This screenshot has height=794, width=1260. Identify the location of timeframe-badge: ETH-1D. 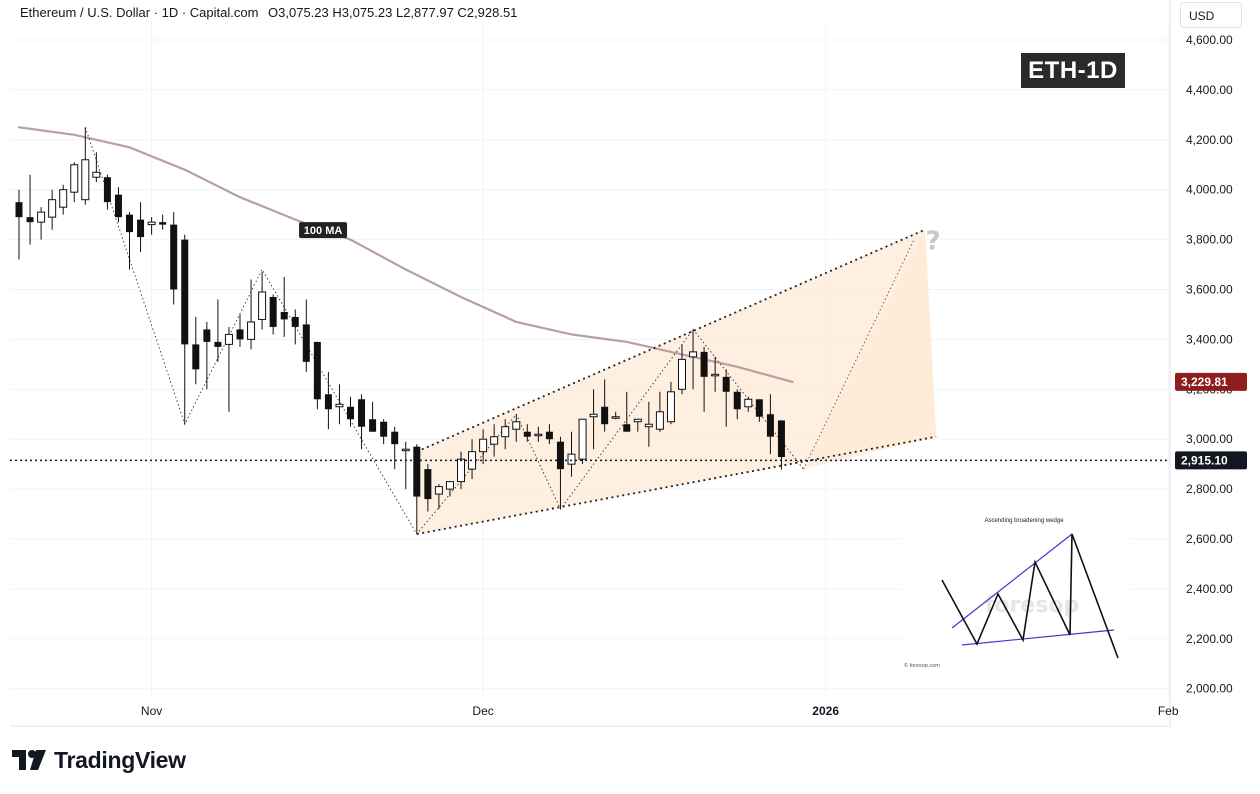
(1073, 70).